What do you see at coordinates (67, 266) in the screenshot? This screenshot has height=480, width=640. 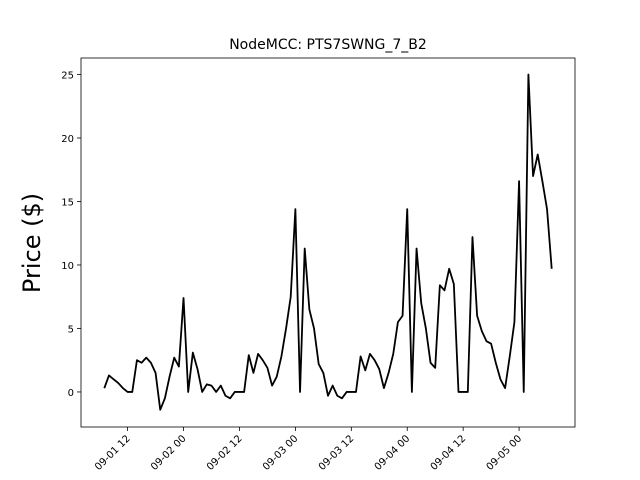 I see `y-tick-label: 10` at bounding box center [67, 266].